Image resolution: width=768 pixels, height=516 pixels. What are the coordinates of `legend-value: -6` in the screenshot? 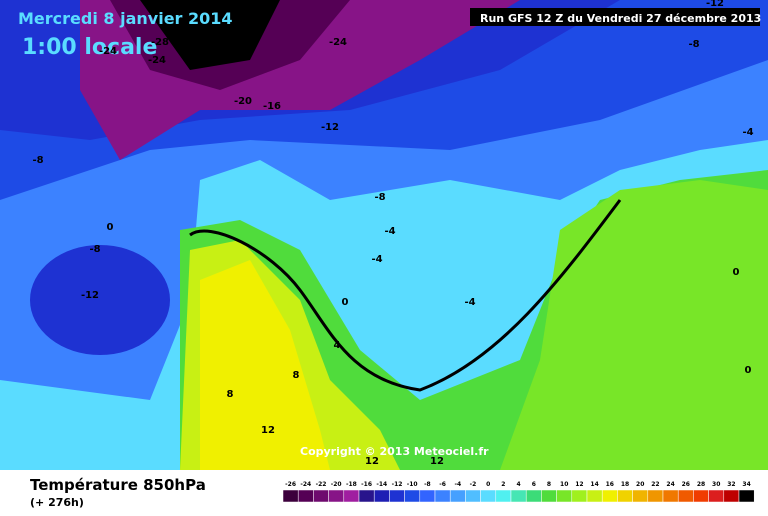 It's located at (442, 484).